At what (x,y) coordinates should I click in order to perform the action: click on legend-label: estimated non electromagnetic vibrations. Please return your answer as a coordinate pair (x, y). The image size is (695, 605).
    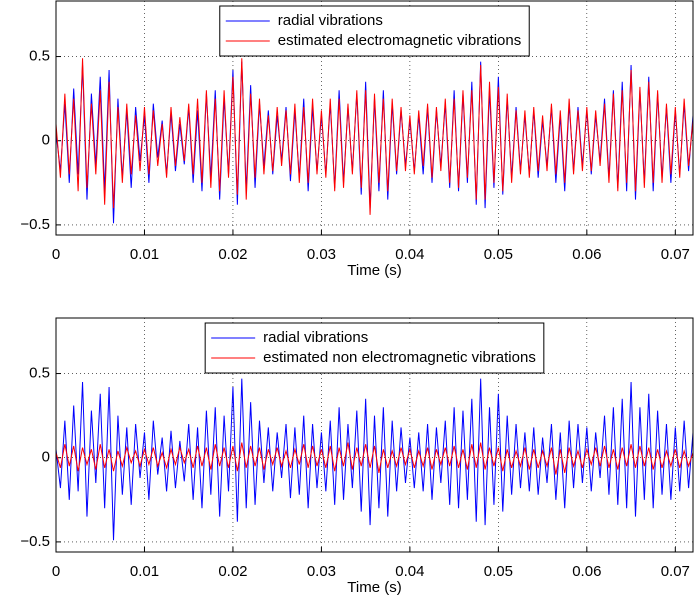
    Looking at the image, I should click on (399, 357).